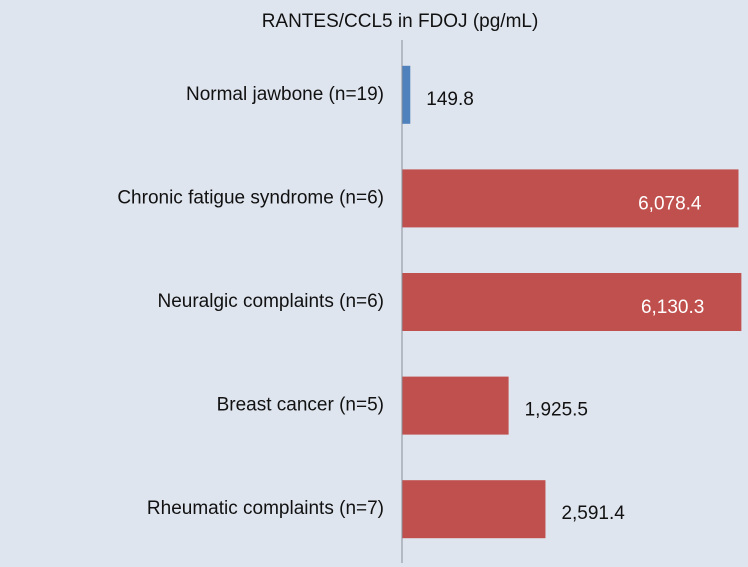  I want to click on y-tick-label: Normal jawbone (n=19), so click(285, 94).